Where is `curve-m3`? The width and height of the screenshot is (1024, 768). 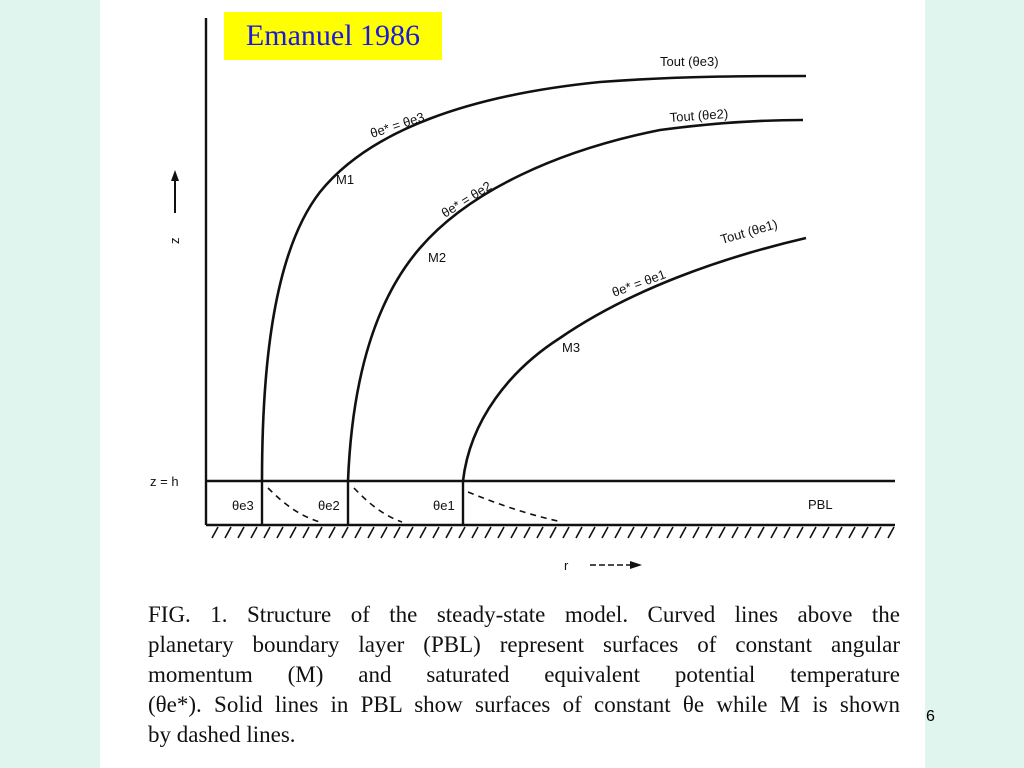
curve-m3 is located at coordinates (634, 359).